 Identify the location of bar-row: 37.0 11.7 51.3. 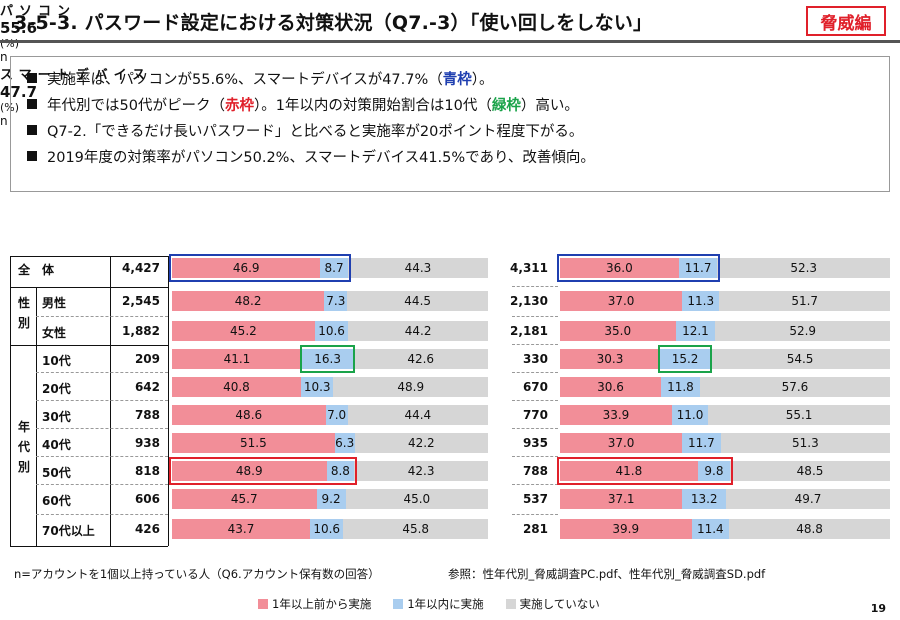
(725, 443).